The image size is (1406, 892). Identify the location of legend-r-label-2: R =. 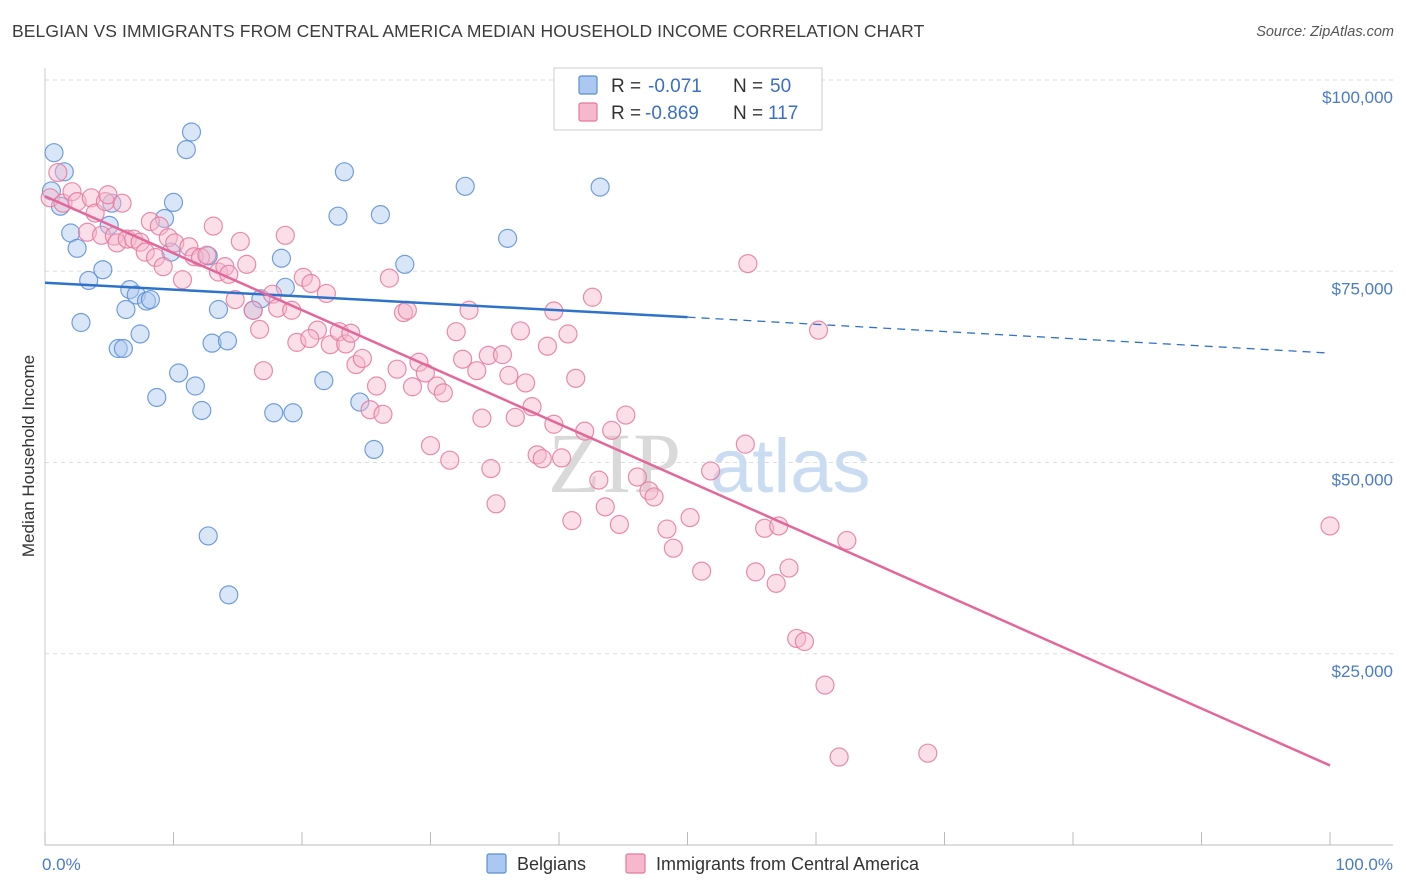
(626, 113).